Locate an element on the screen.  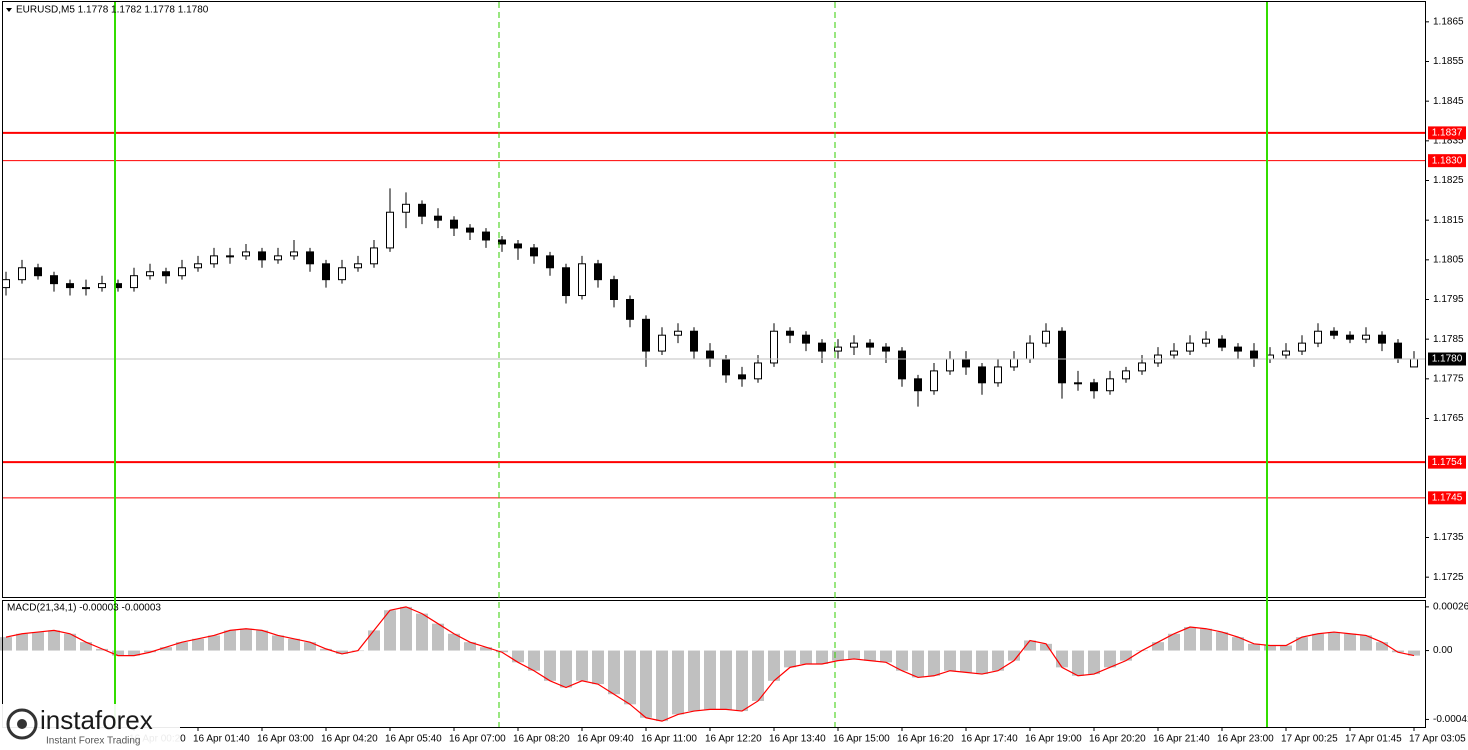
x-tick-label: 16 Apr 11:00 is located at coordinates (669, 739).